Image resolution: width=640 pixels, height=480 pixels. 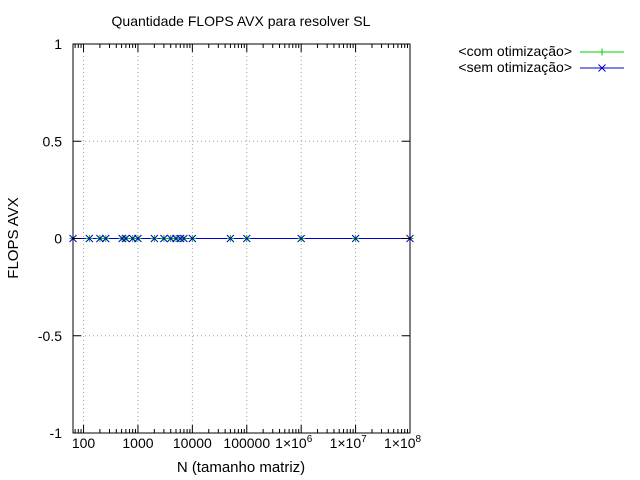 What do you see at coordinates (515, 67) in the screenshot?
I see `legend-label-sem-otimizacao: <sem otimização>` at bounding box center [515, 67].